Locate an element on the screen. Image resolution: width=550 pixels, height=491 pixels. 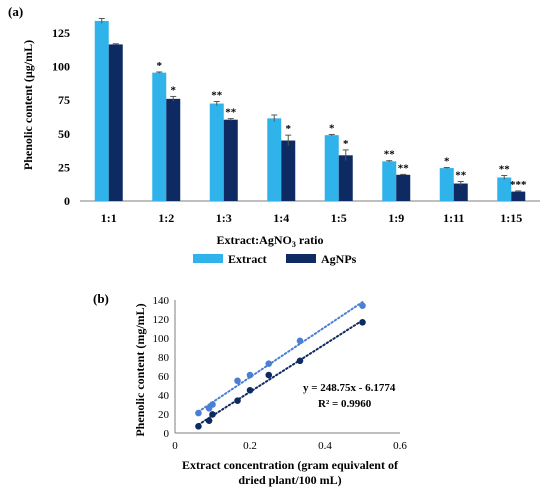
bar-extract-1:2 is located at coordinates (159, 136).